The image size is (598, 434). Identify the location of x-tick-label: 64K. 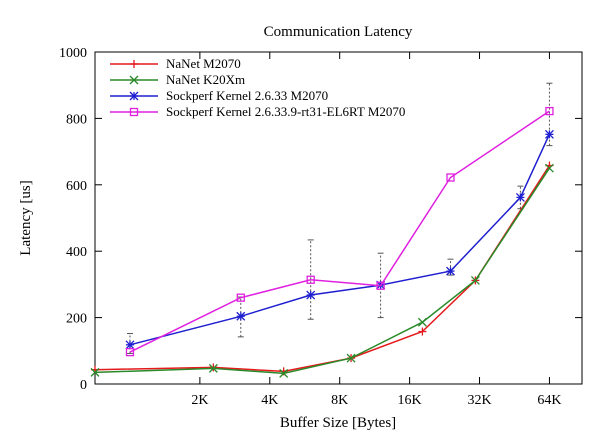
(549, 400).